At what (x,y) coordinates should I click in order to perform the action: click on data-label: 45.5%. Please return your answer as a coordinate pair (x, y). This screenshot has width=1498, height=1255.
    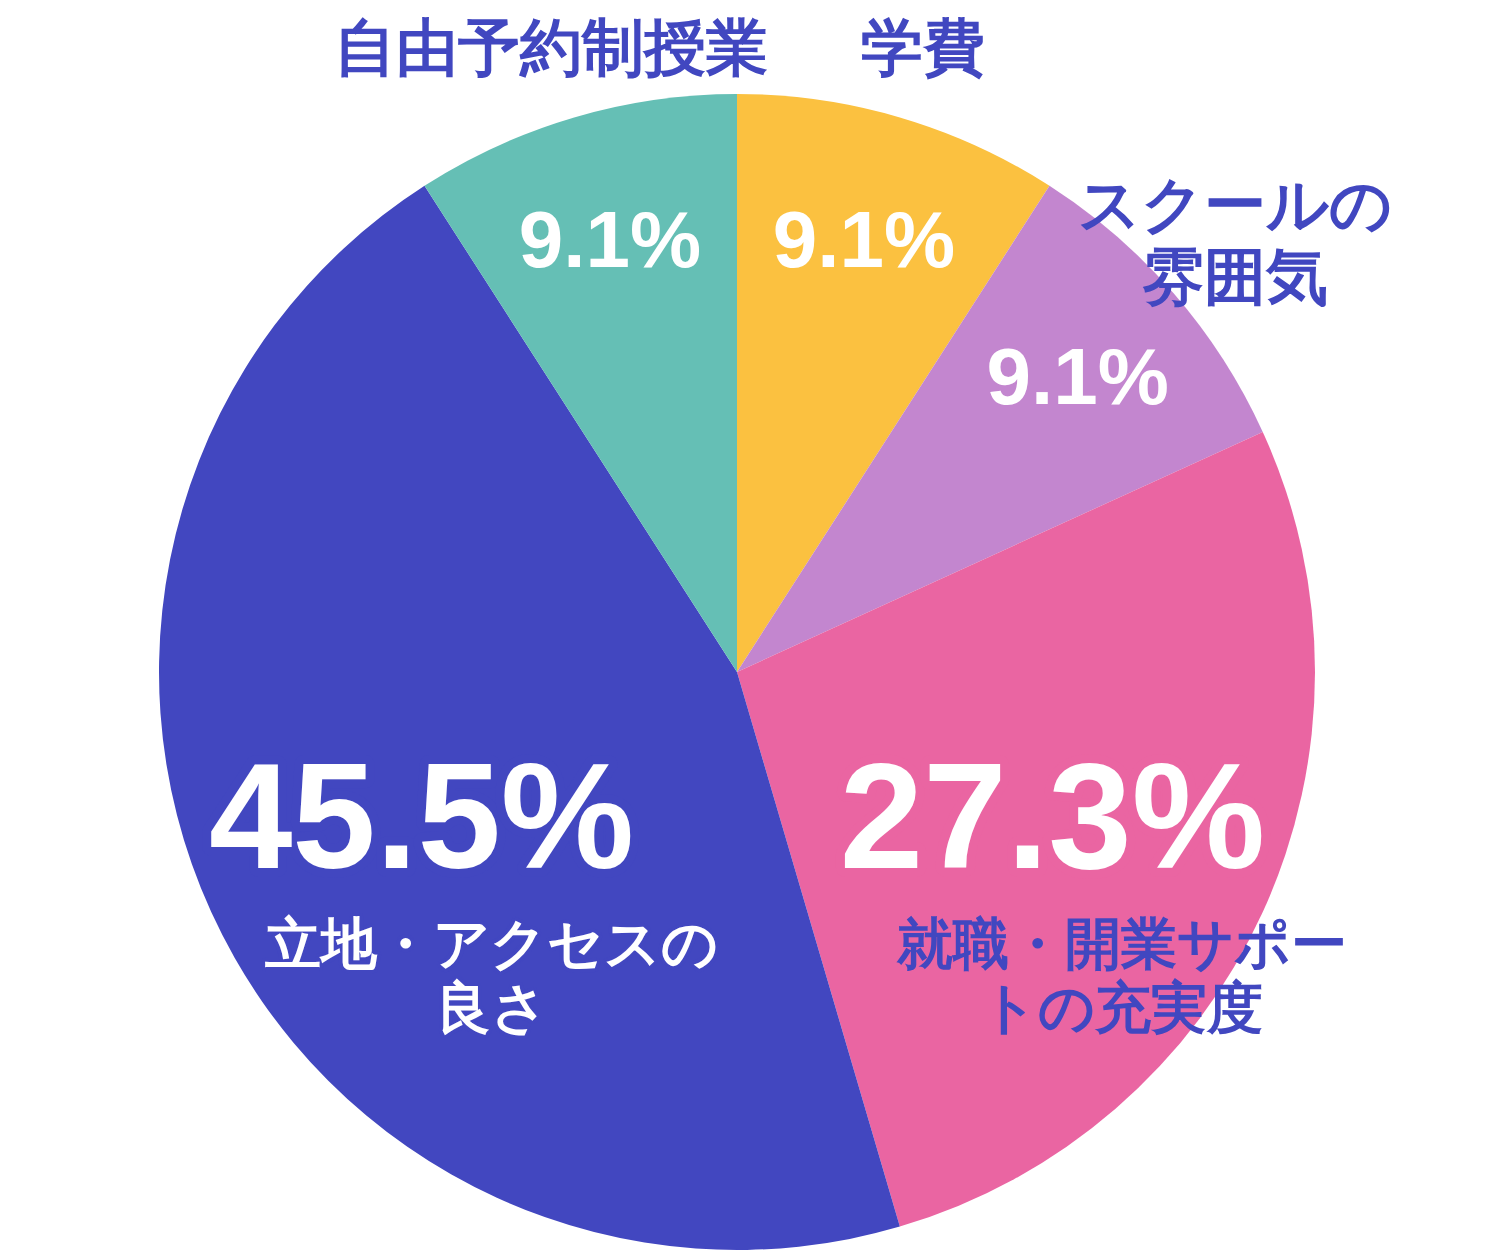
    Looking at the image, I should click on (421, 816).